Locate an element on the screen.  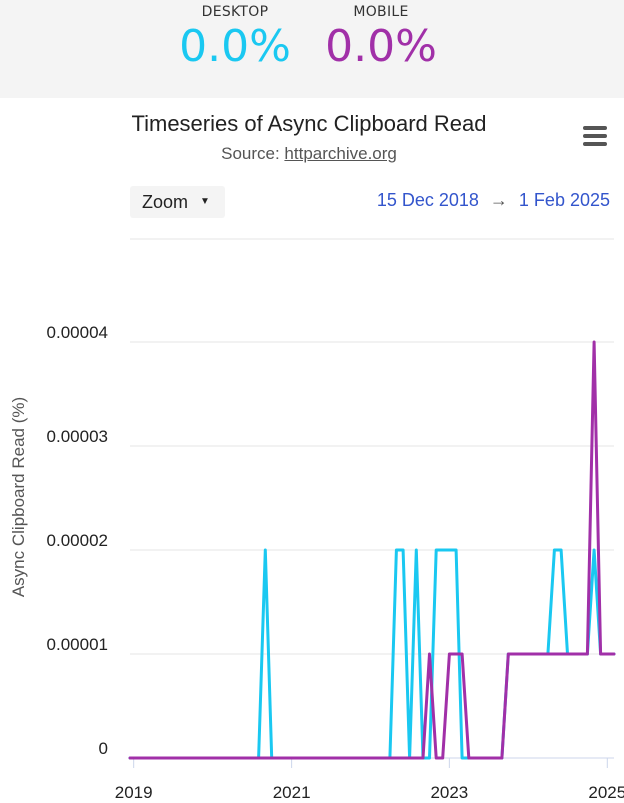
subtitle-prefix: Source: is located at coordinates (253, 153).